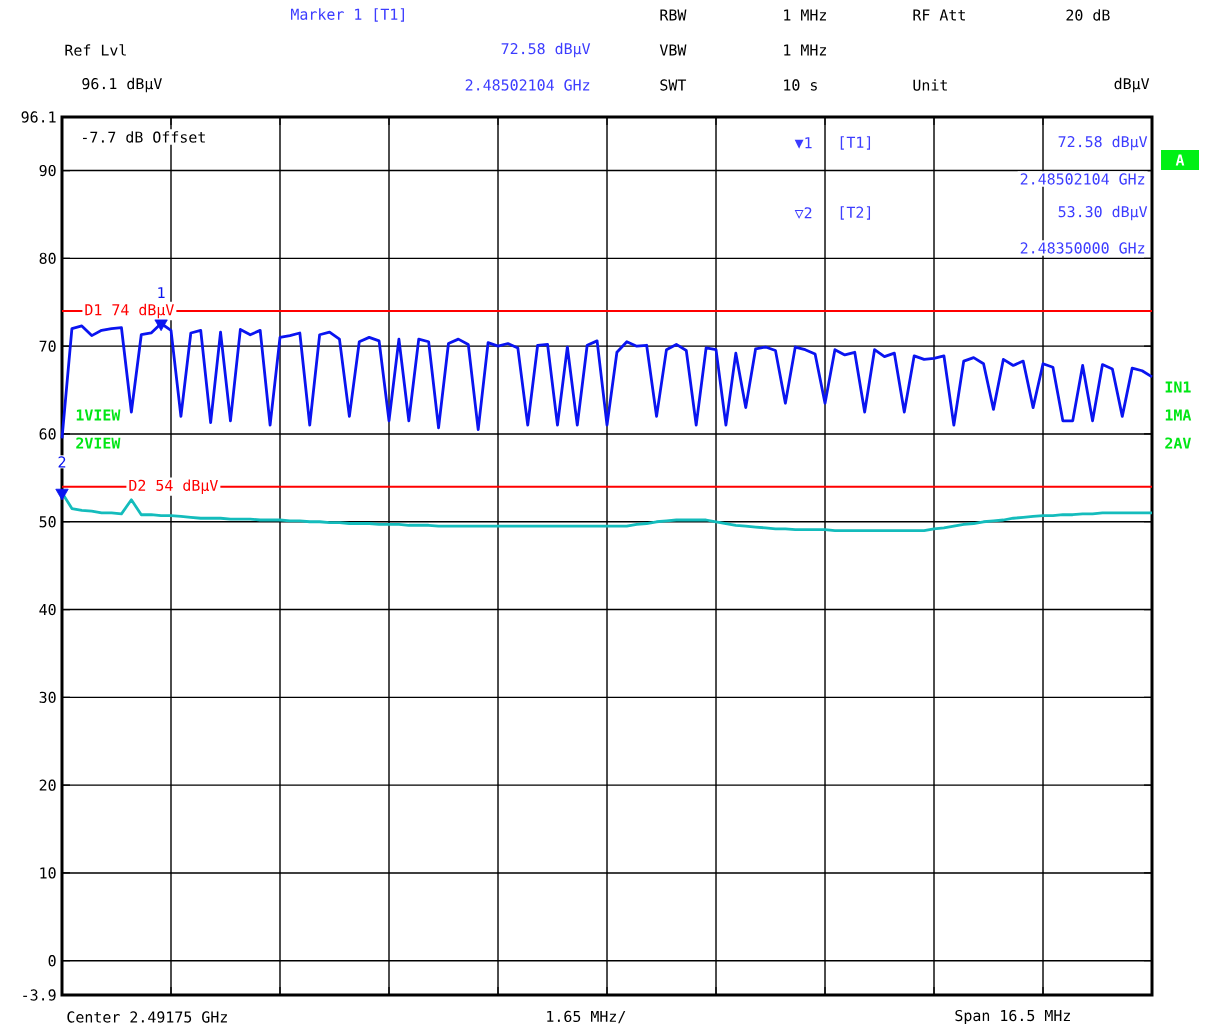  Describe the element at coordinates (1103, 213) in the screenshot. I see `annotation: 53.30 dBµV` at that location.